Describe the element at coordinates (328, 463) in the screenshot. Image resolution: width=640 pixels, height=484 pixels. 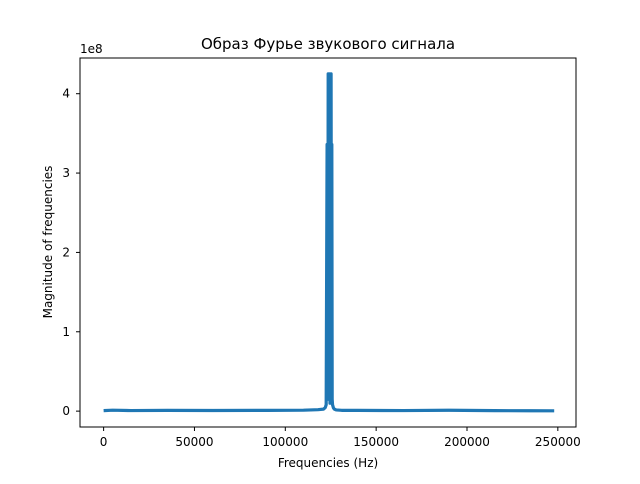
I see `x-axis-label: Frequencies (Hz)` at that location.